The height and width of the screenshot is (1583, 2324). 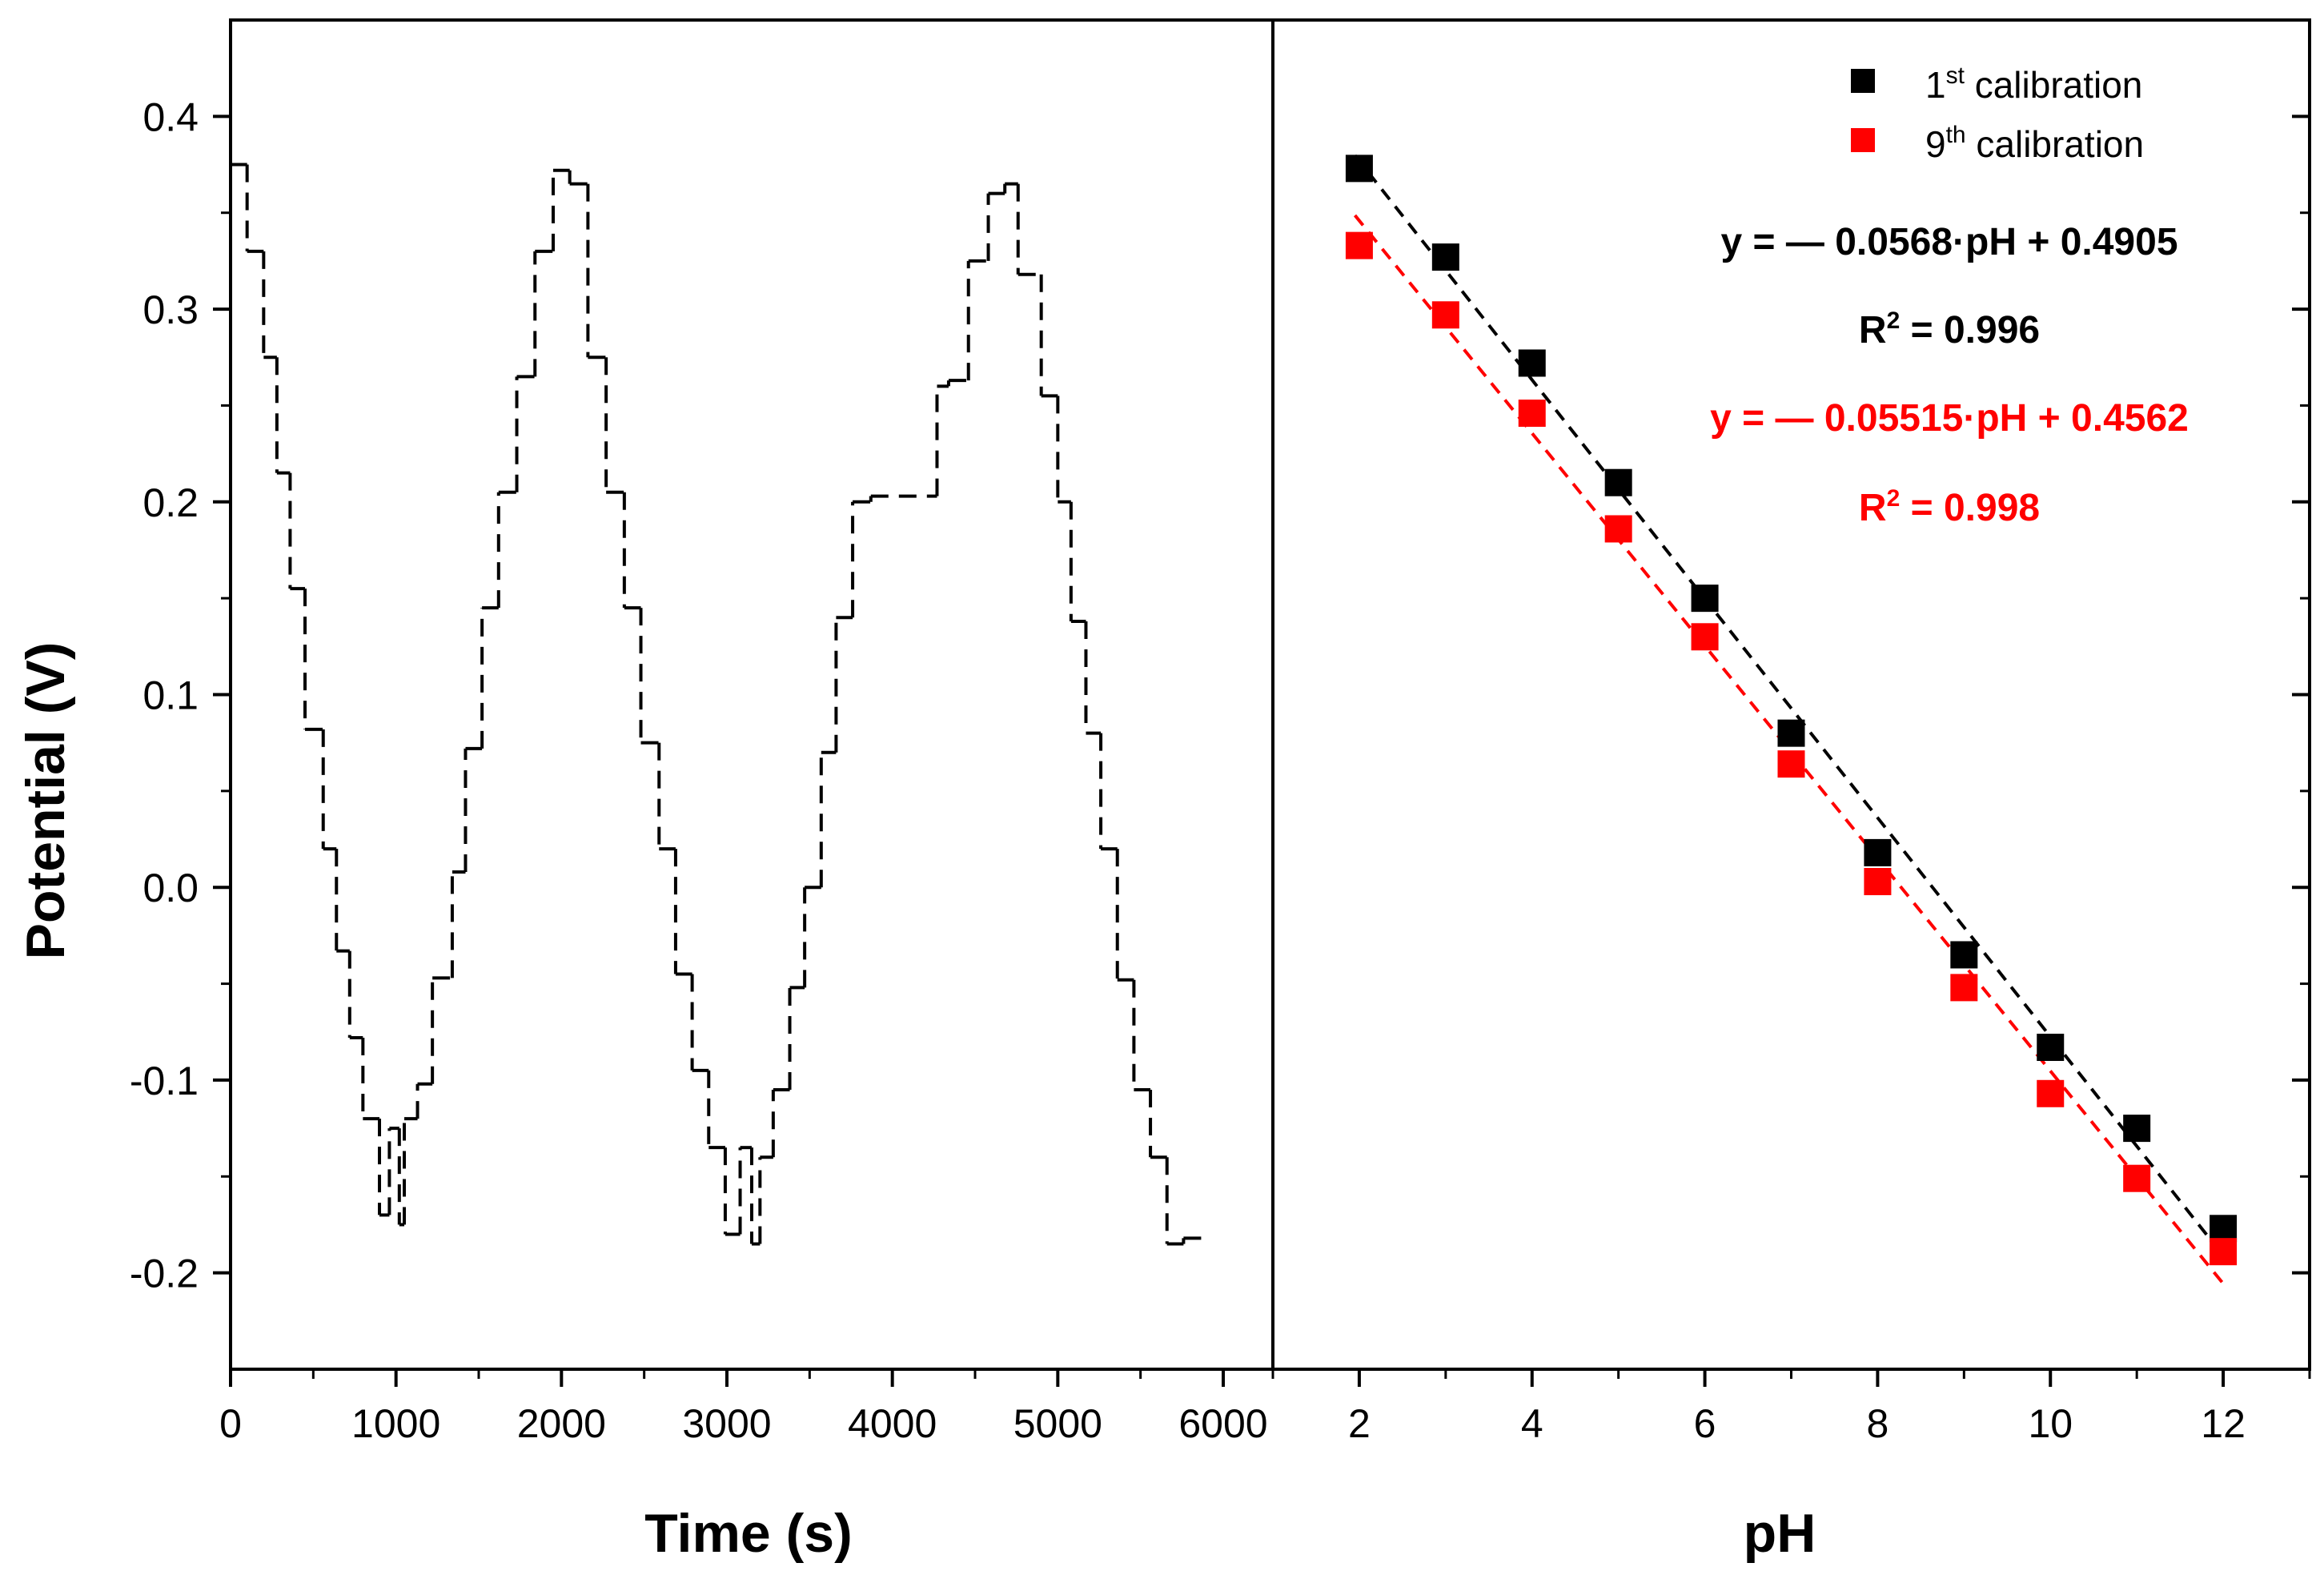 What do you see at coordinates (1618, 529) in the screenshot?
I see `point-9th-ph5` at bounding box center [1618, 529].